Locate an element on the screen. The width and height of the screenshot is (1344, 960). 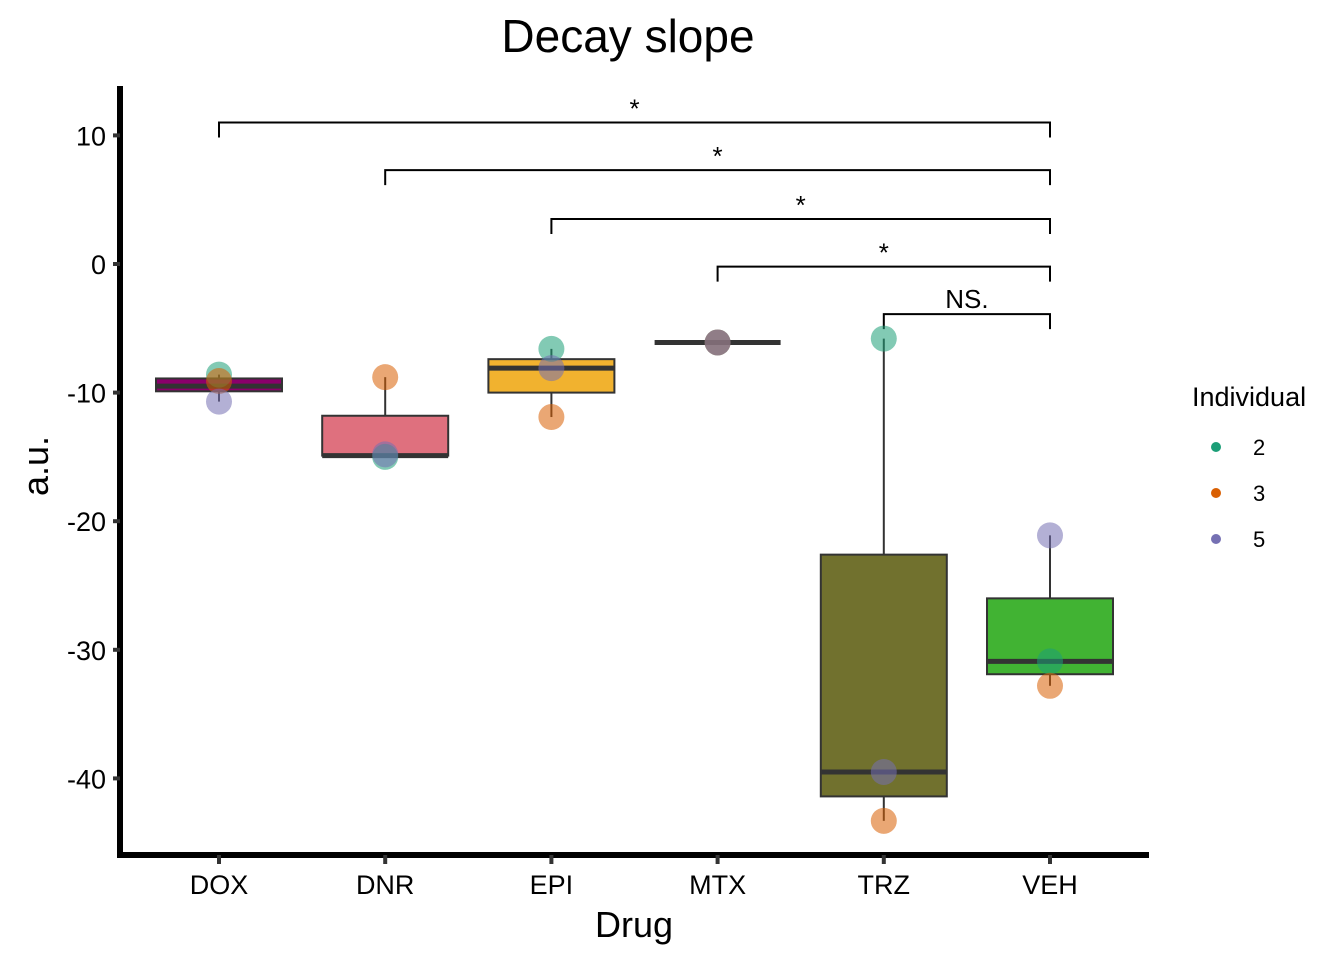
legend-label: 2 is located at coordinates (1259, 447).